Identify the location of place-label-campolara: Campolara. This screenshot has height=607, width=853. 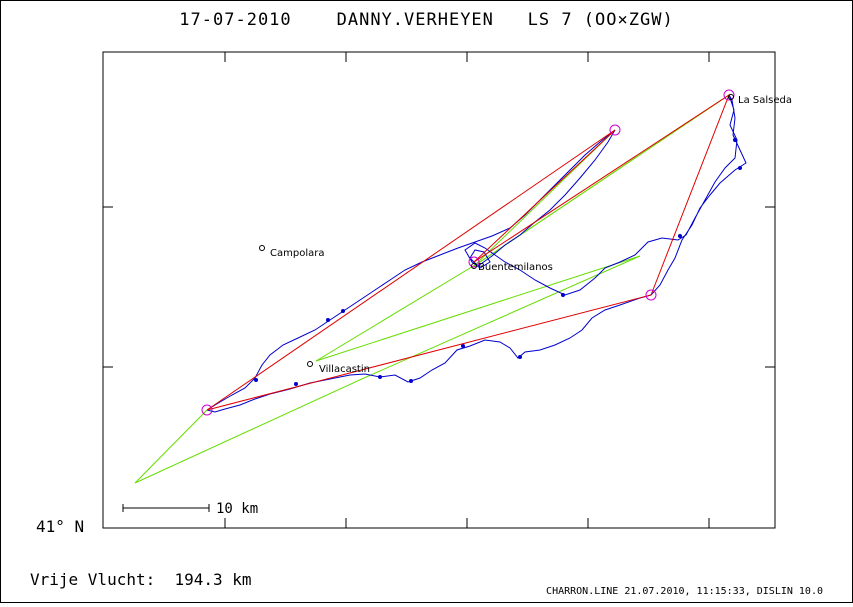
(297, 253).